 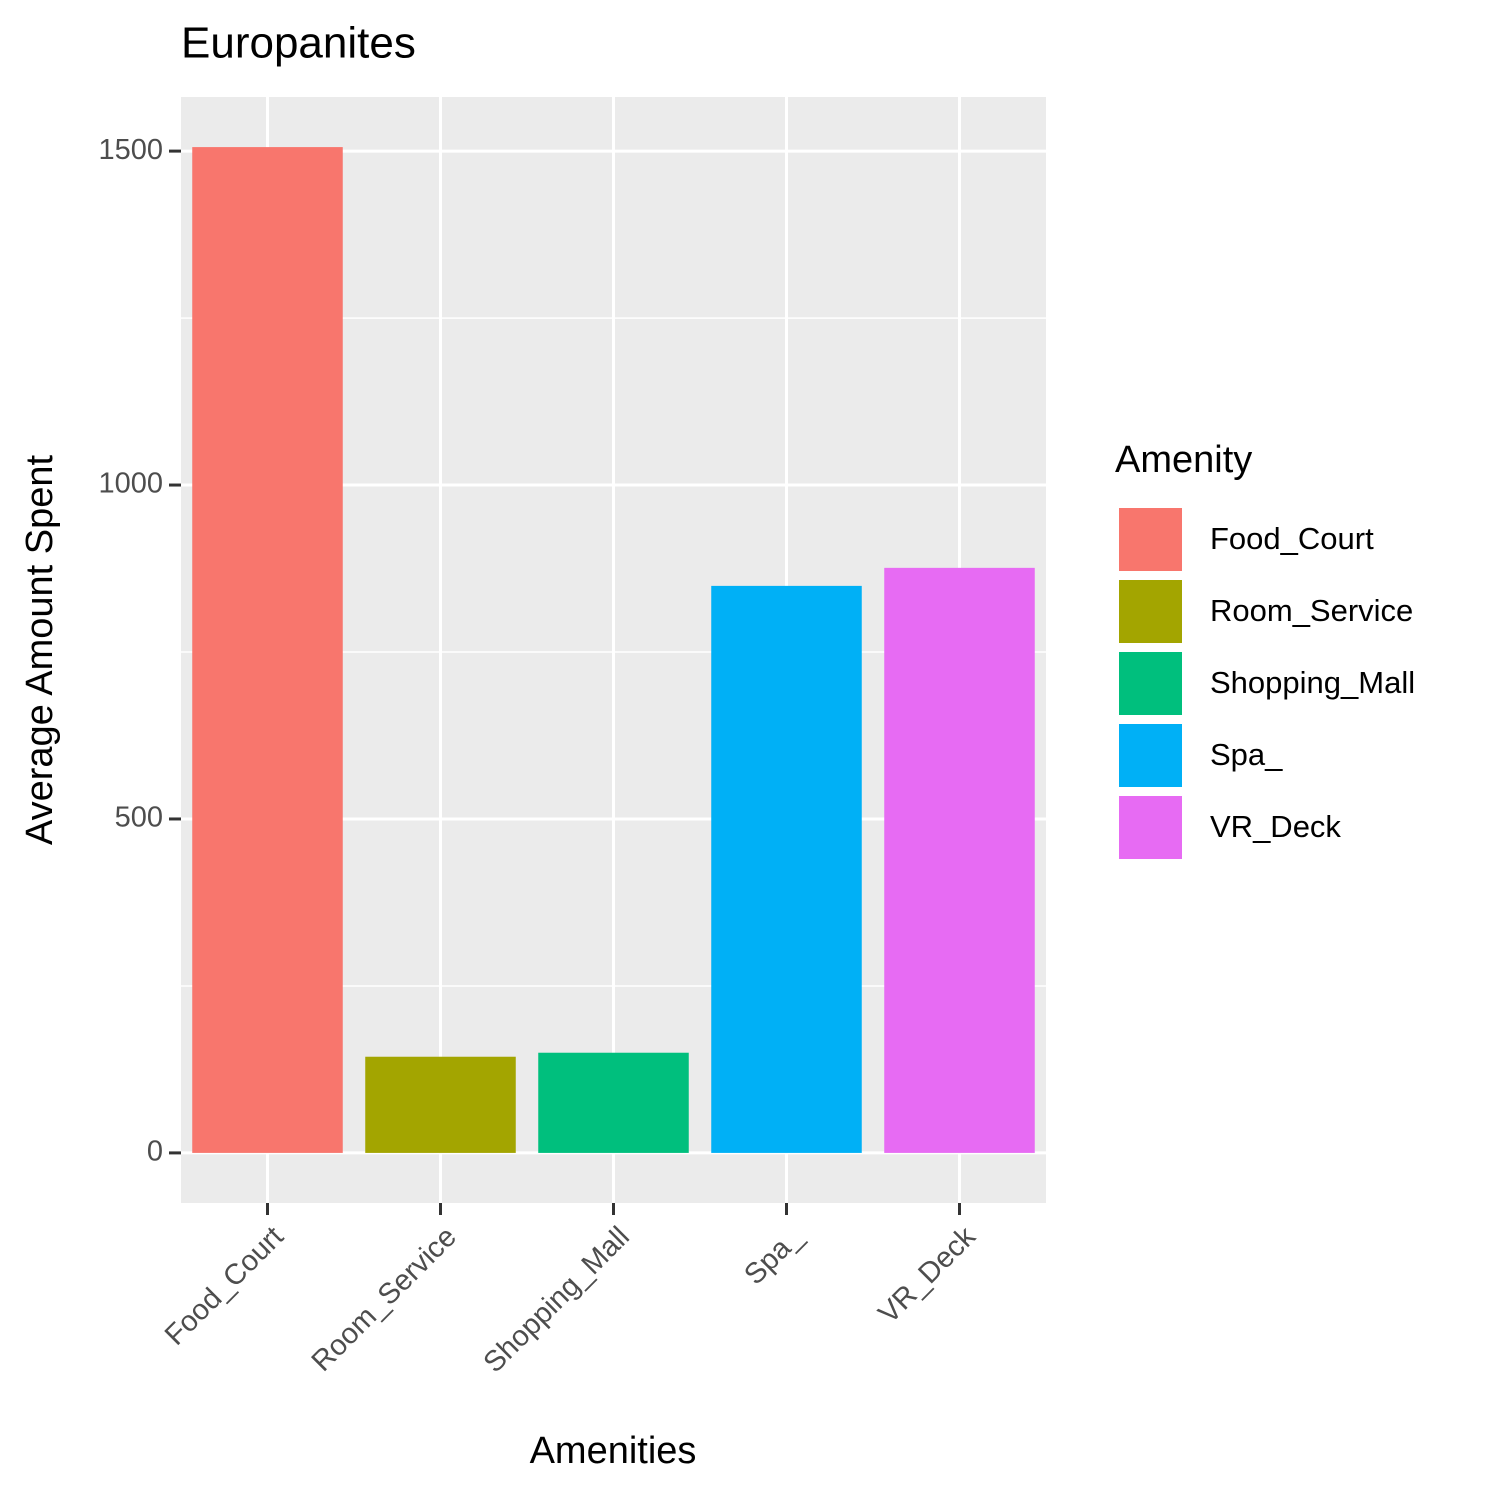 What do you see at coordinates (155, 1152) in the screenshot?
I see `y-tick-label: 0` at bounding box center [155, 1152].